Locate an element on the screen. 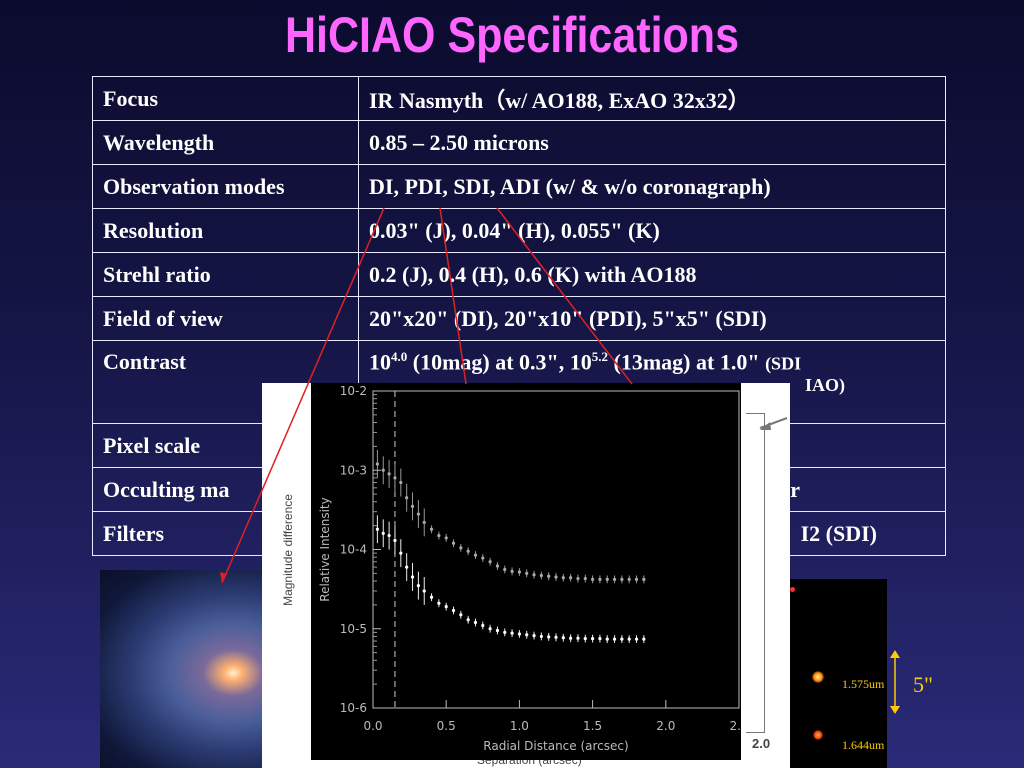 The width and height of the screenshot is (1024, 768). spec-value: 0.85 – 2.50 microns is located at coordinates (652, 142).